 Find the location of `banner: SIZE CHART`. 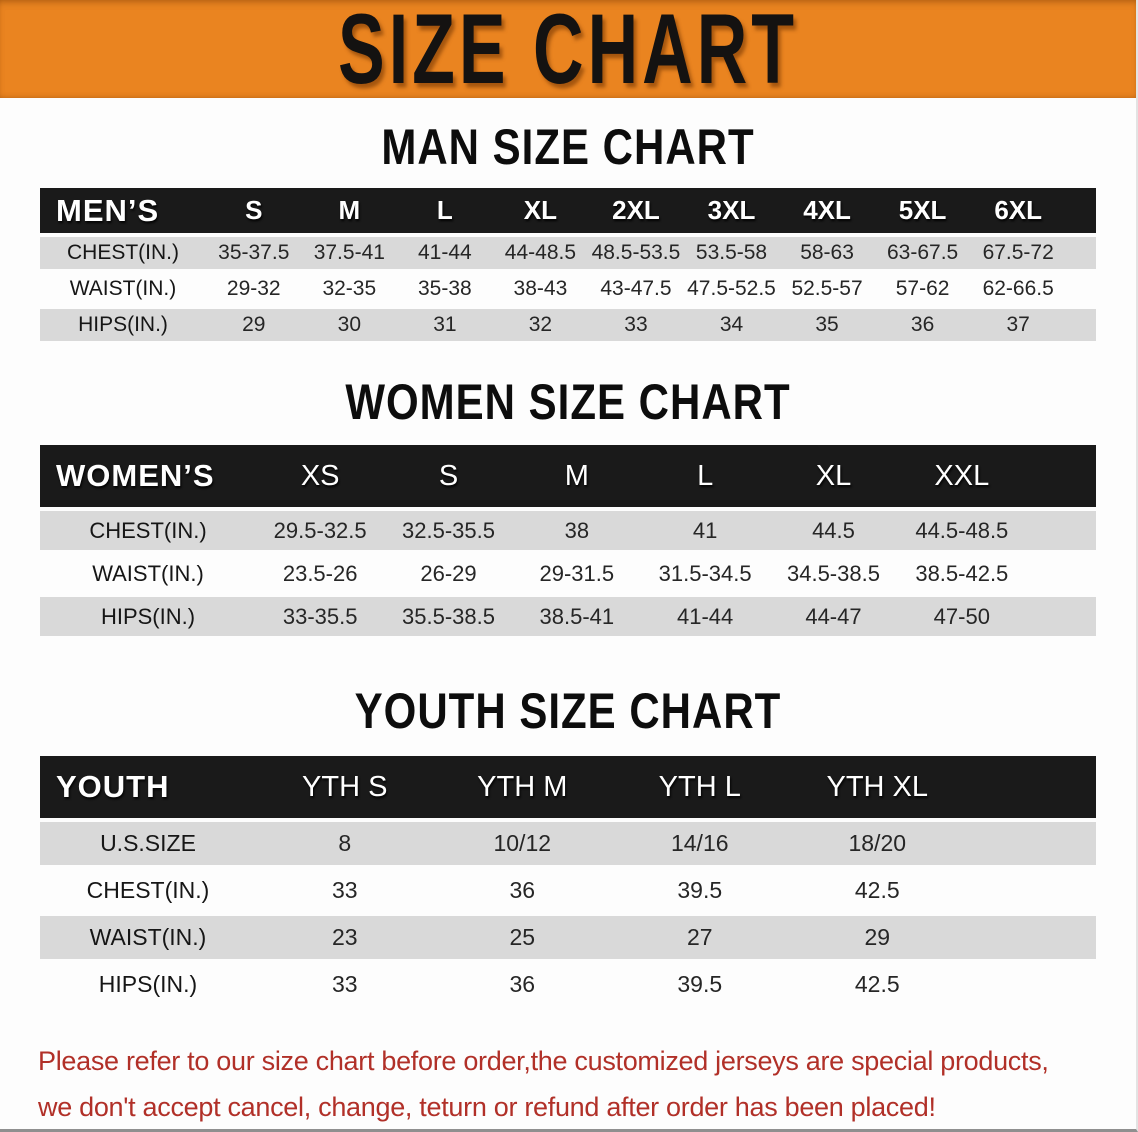

banner: SIZE CHART is located at coordinates (568, 52).